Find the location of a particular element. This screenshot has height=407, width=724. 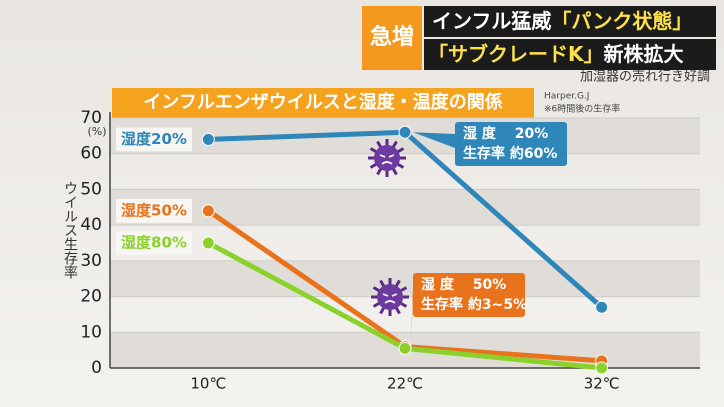

y-tick-label: 40 is located at coordinates (91, 225).